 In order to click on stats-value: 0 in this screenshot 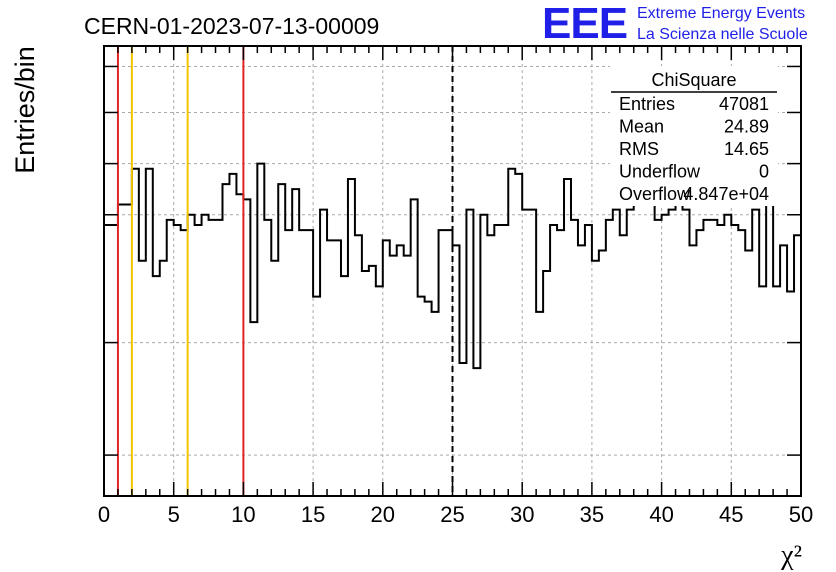, I will do `click(764, 172)`.